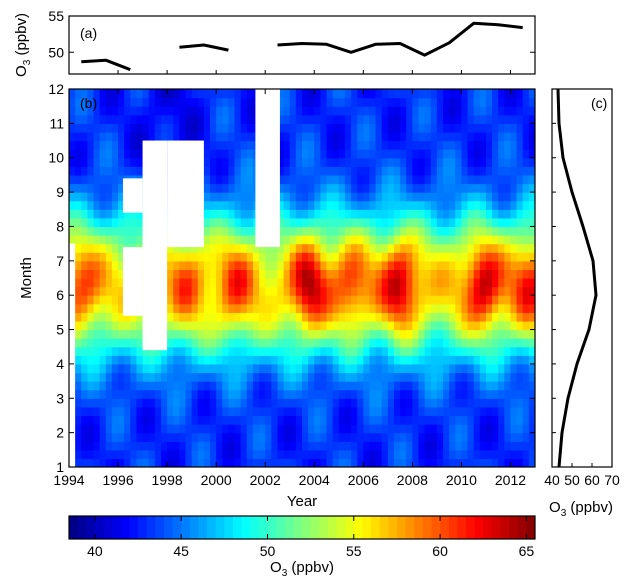 This screenshot has width=629, height=581. What do you see at coordinates (272, 527) in the screenshot?
I see `colorbar-swatch` at bounding box center [272, 527].